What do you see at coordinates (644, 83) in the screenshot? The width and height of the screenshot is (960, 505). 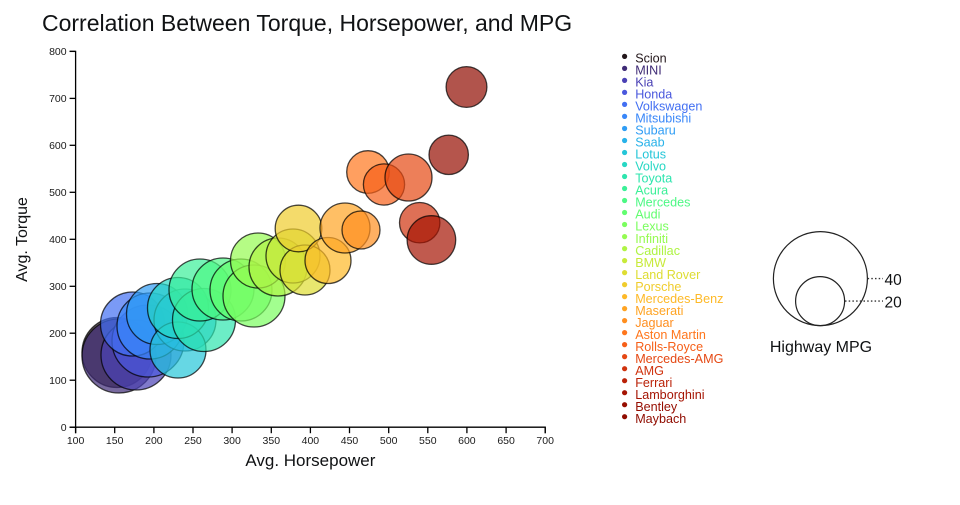 I see `svg-text: Kia` at bounding box center [644, 83].